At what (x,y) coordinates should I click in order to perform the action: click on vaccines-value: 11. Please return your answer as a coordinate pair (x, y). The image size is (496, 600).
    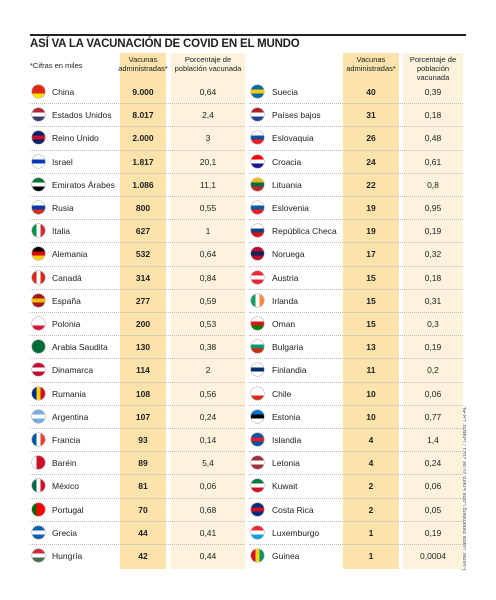
    Looking at the image, I should click on (371, 370).